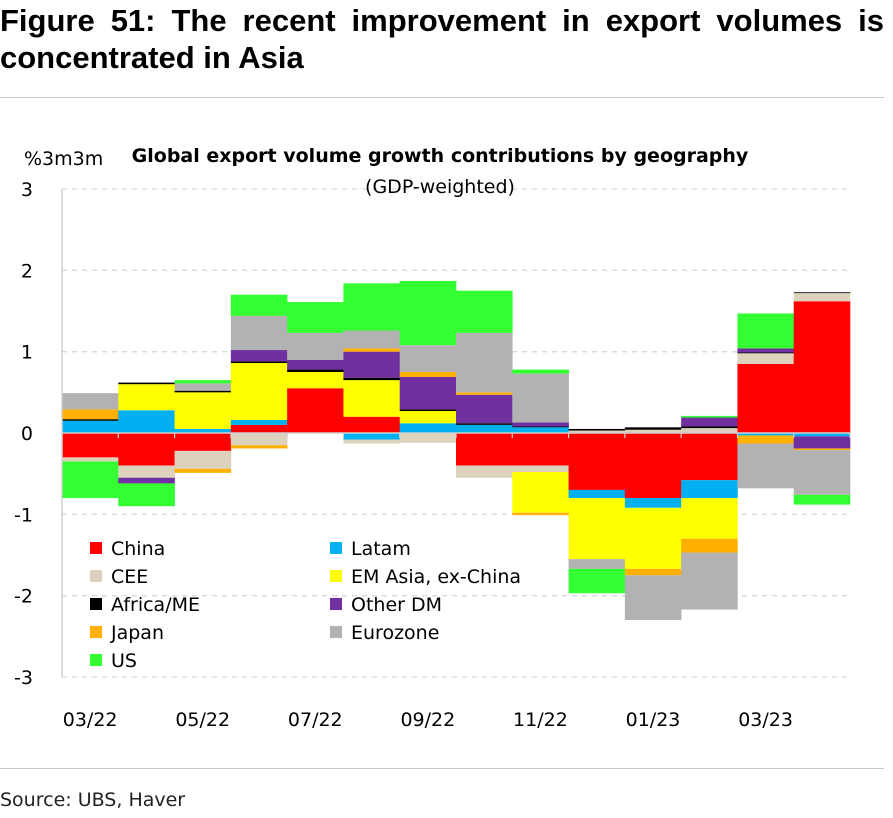 This screenshot has width=893, height=818. Describe the element at coordinates (27, 434) in the screenshot. I see `y-tick-label: 0` at that location.